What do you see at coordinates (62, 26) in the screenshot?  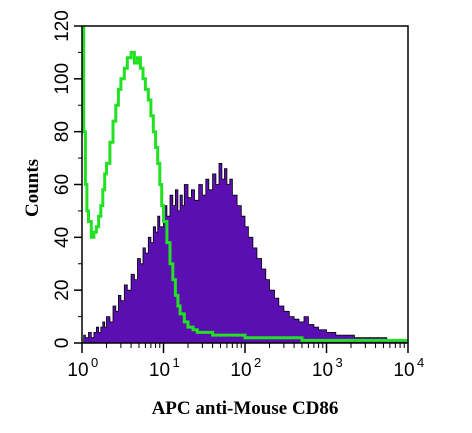 I see `y-tick-label: 120` at bounding box center [62, 26].